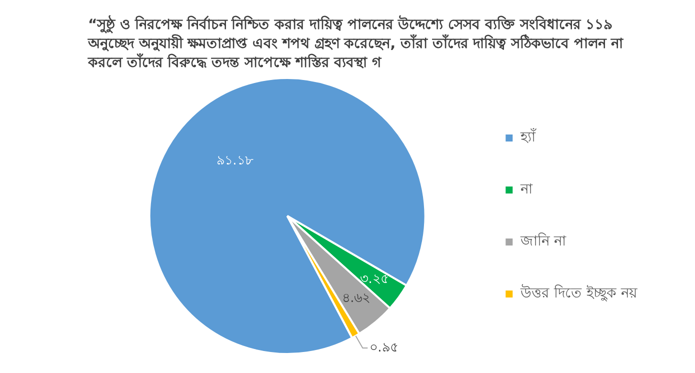  Describe the element at coordinates (528, 137) in the screenshot. I see `legend-label: হ্যাঁ` at that location.